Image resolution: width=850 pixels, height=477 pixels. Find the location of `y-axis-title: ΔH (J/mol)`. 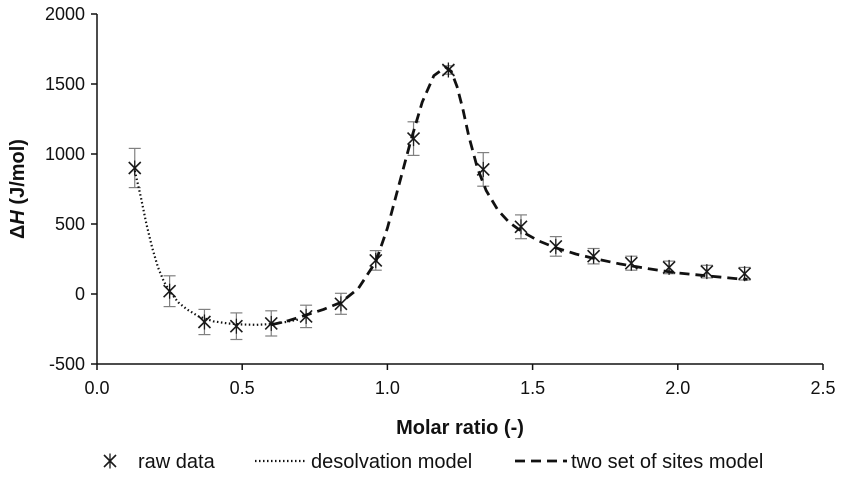

y-axis-title: ΔH (J/mol) is located at coordinates (18, 189).